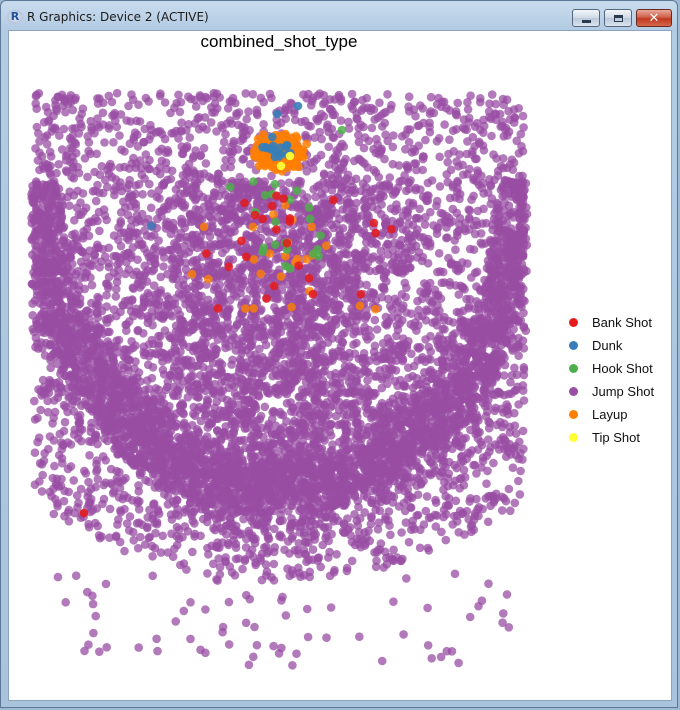 Image resolution: width=680 pixels, height=710 pixels. I want to click on maximize-button, so click(618, 18).